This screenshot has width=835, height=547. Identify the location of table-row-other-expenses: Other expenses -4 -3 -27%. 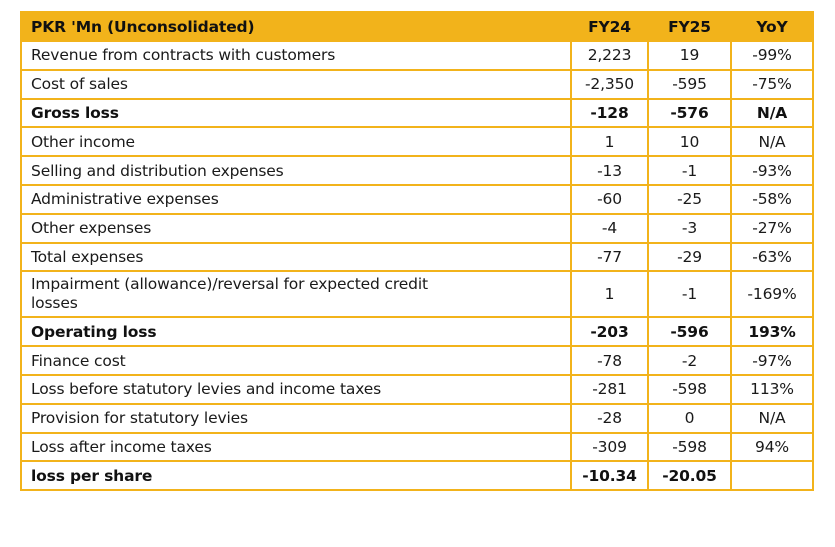
(417, 228).